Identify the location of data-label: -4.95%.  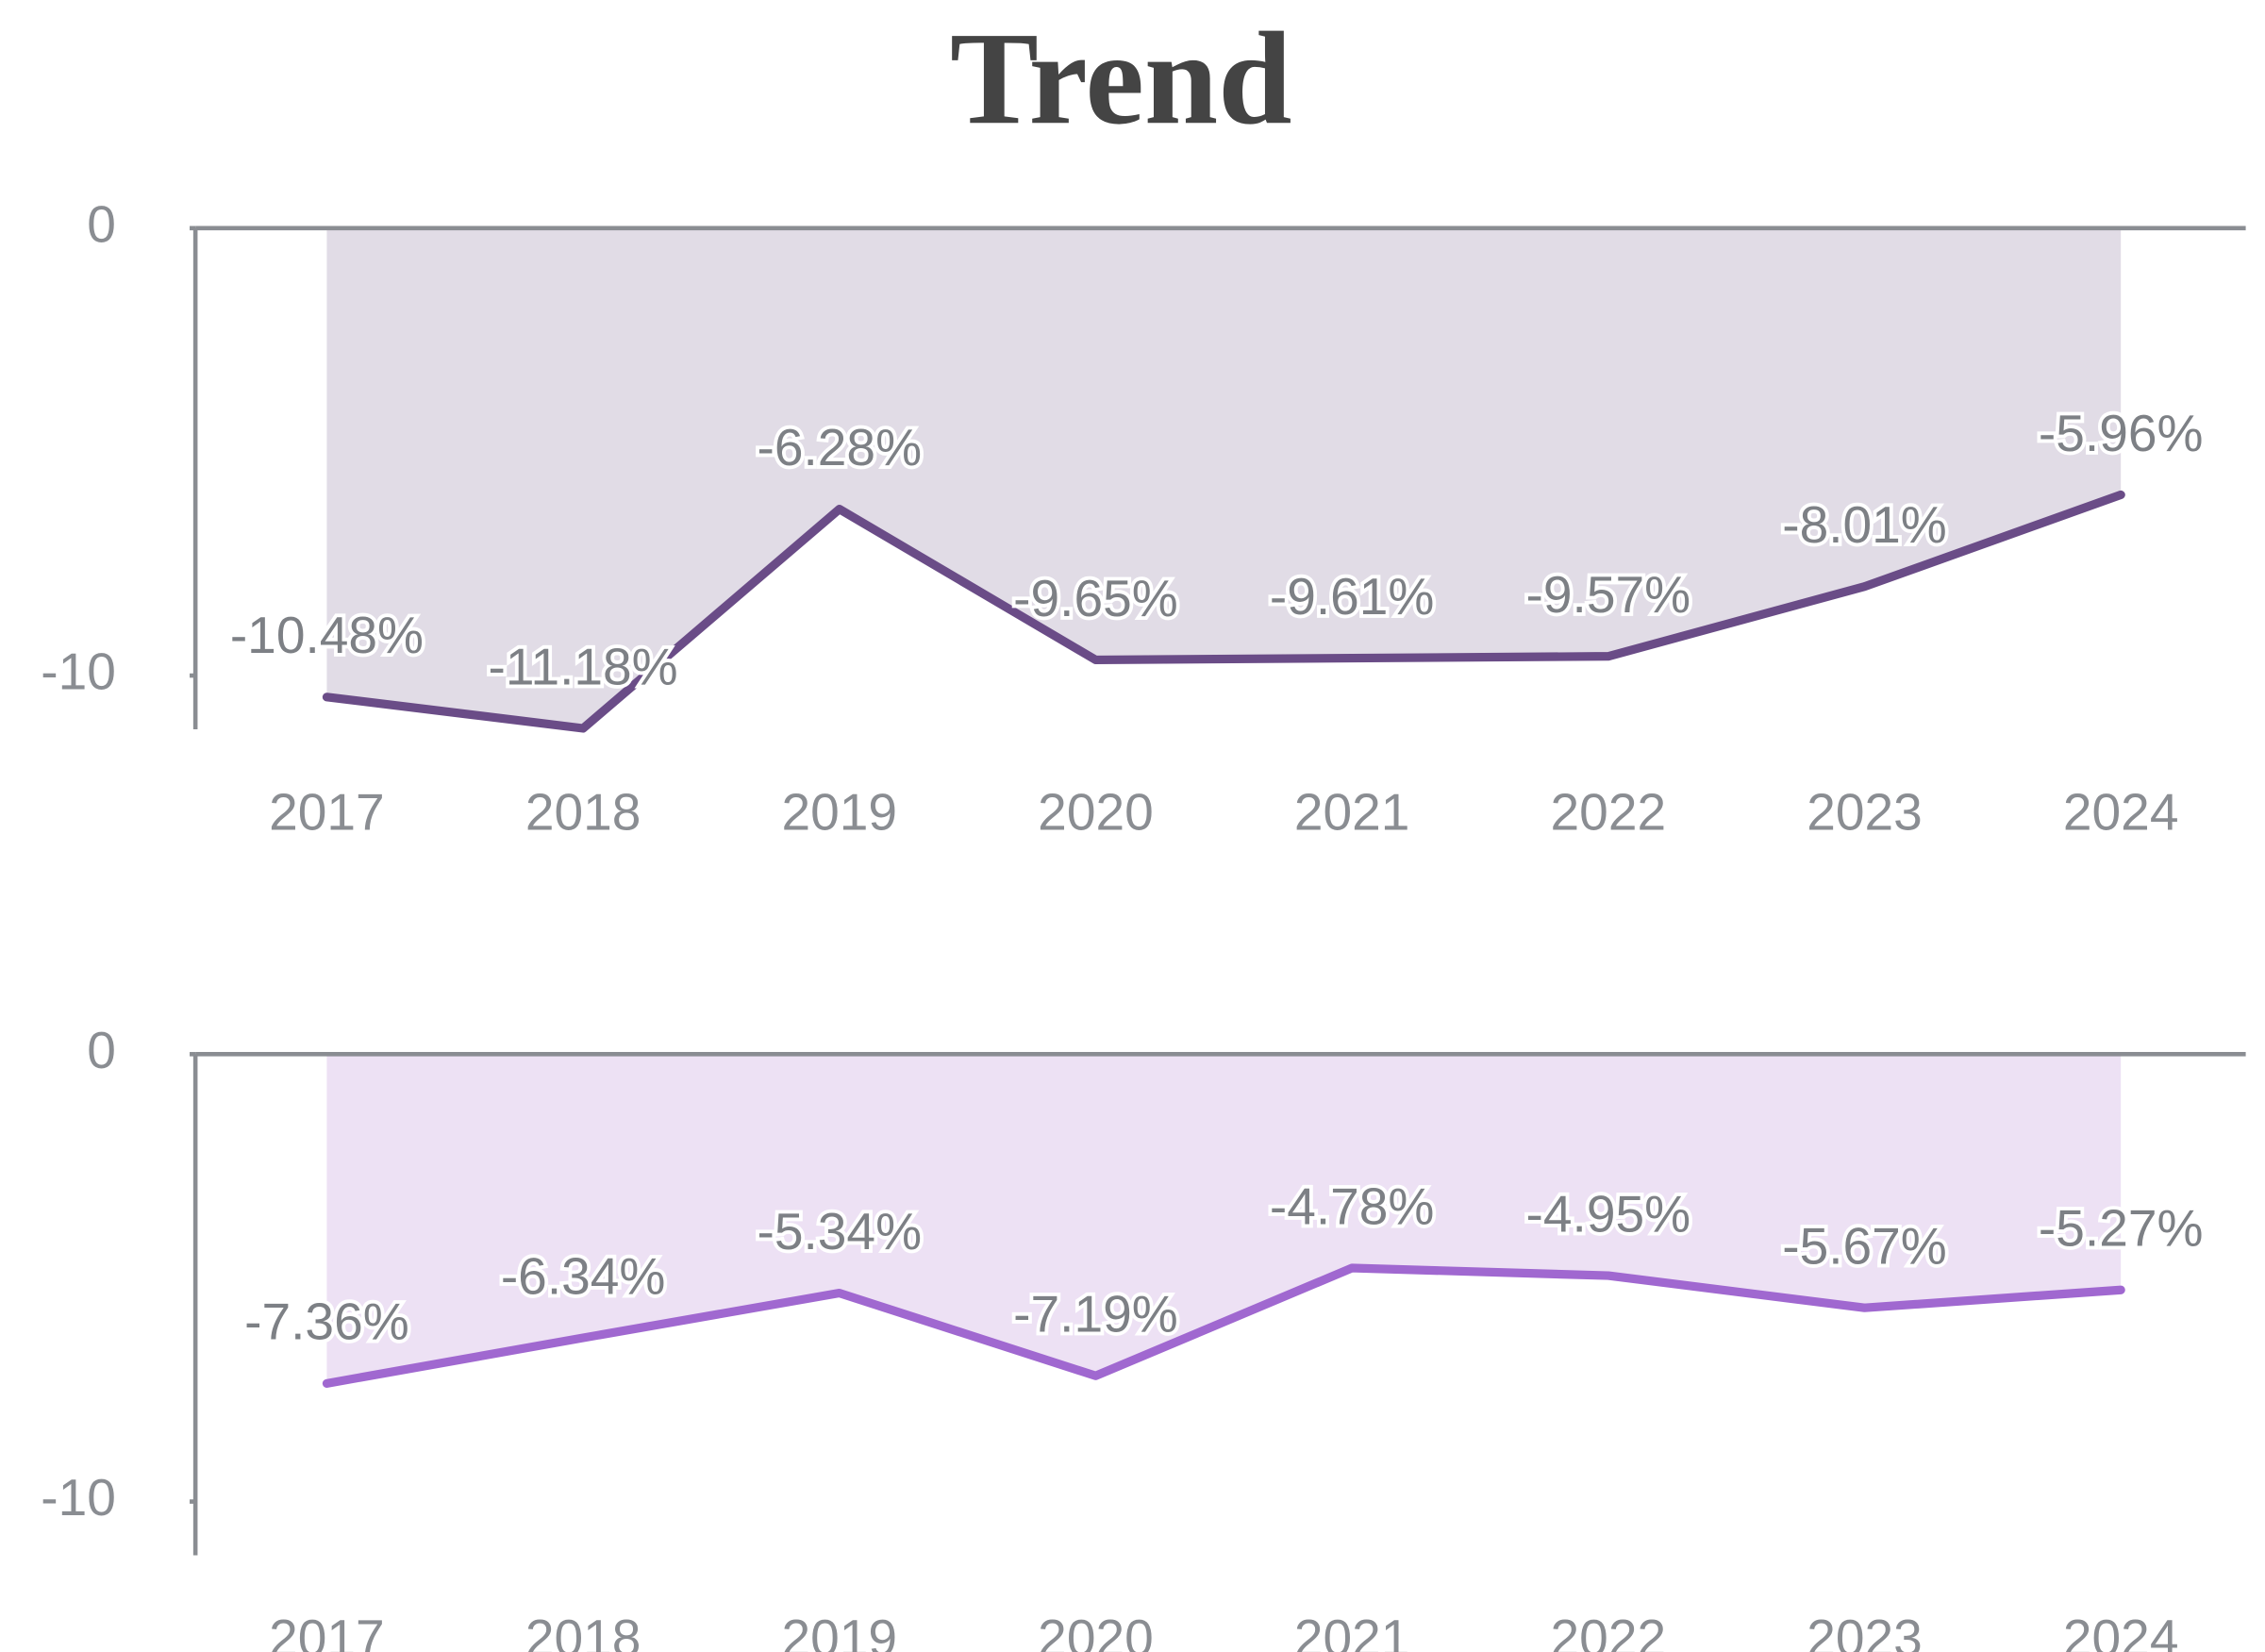
(1608, 1213).